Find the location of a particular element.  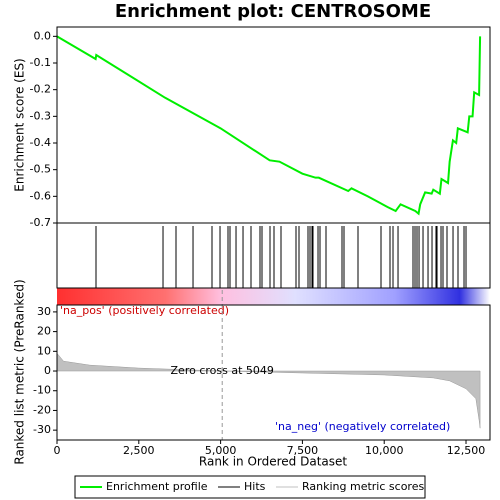

y-tick-label: -0.2 is located at coordinates (40, 89).